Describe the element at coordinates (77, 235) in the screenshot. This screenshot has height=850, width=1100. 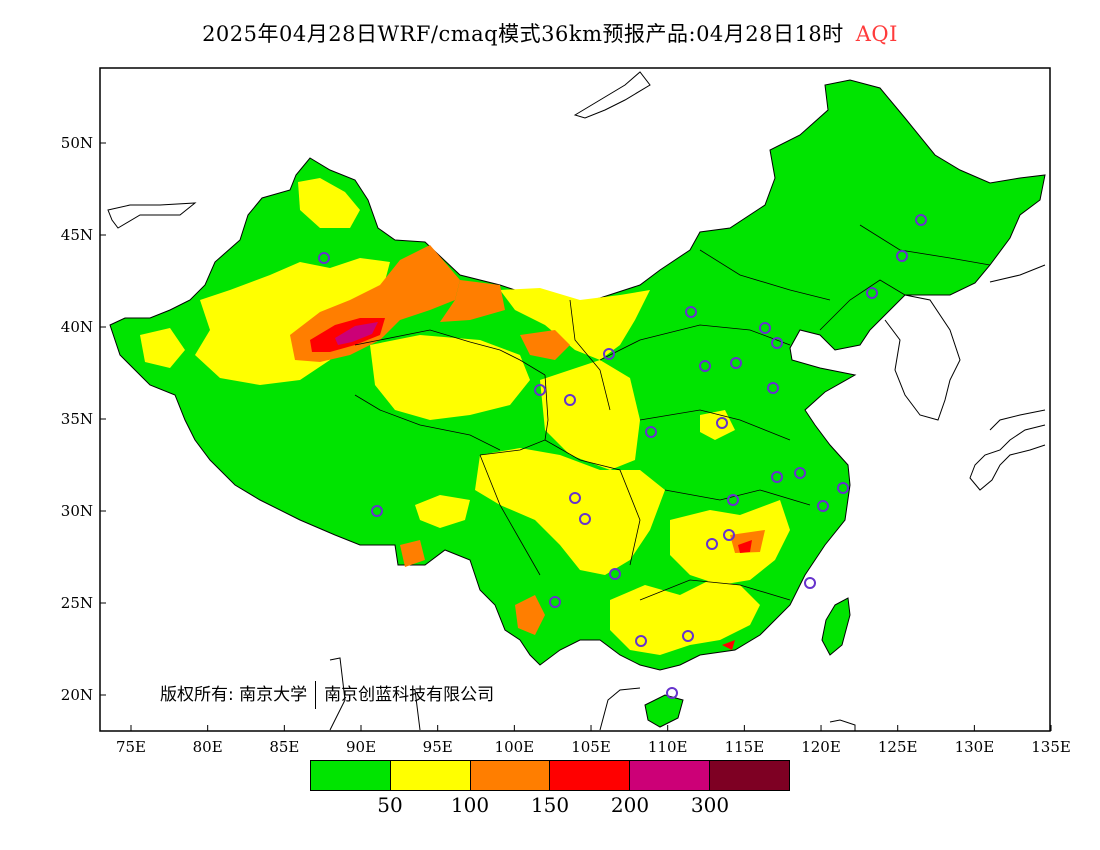
I see `lat-tick-label: 45N` at that location.